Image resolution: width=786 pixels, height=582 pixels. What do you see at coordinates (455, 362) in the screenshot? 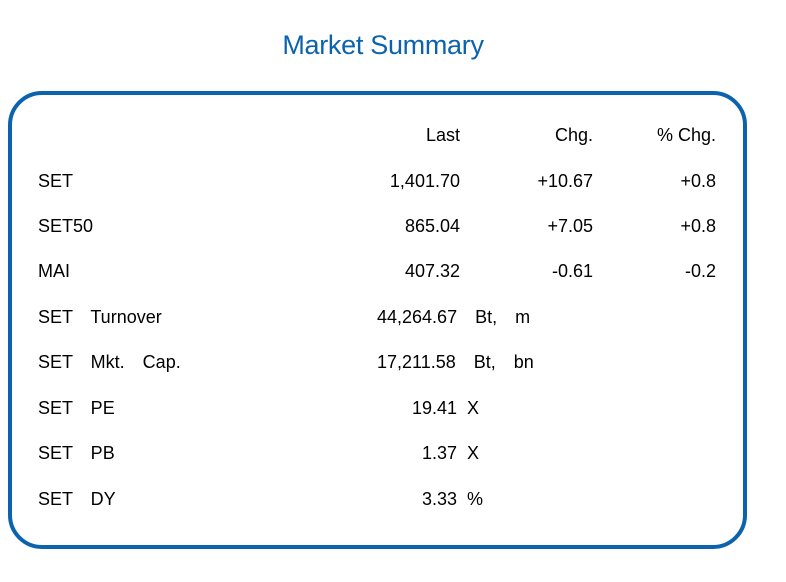
I see `stat-value-mkt-cap: 17,211.58 Bt, bn` at bounding box center [455, 362].